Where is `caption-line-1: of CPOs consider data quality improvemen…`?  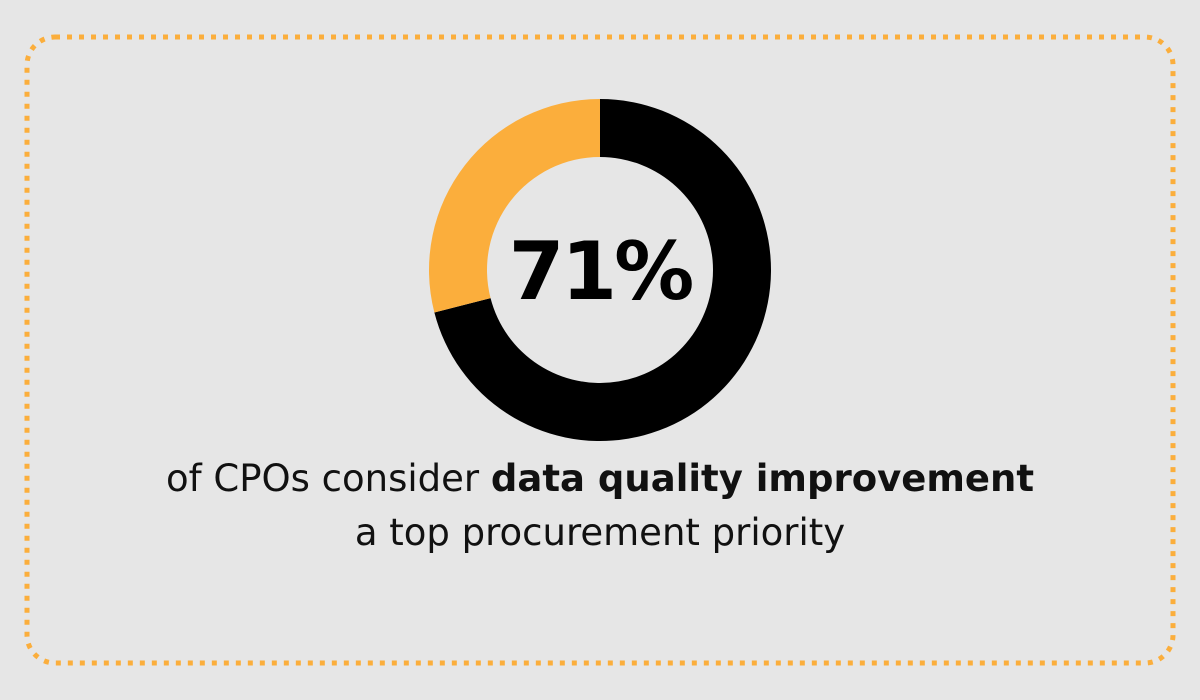
caption-line-1: of CPOs consider data quality improvemen… is located at coordinates (600, 479).